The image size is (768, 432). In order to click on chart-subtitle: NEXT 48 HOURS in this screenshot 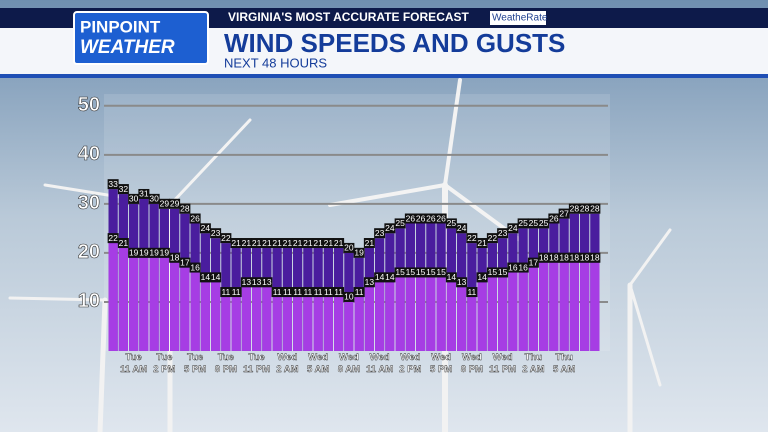, I will do `click(275, 62)`.